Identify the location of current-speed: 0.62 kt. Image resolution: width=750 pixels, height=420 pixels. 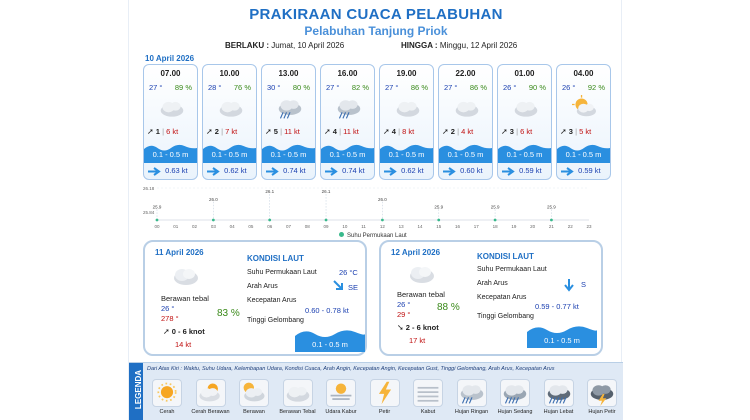
(235, 170).